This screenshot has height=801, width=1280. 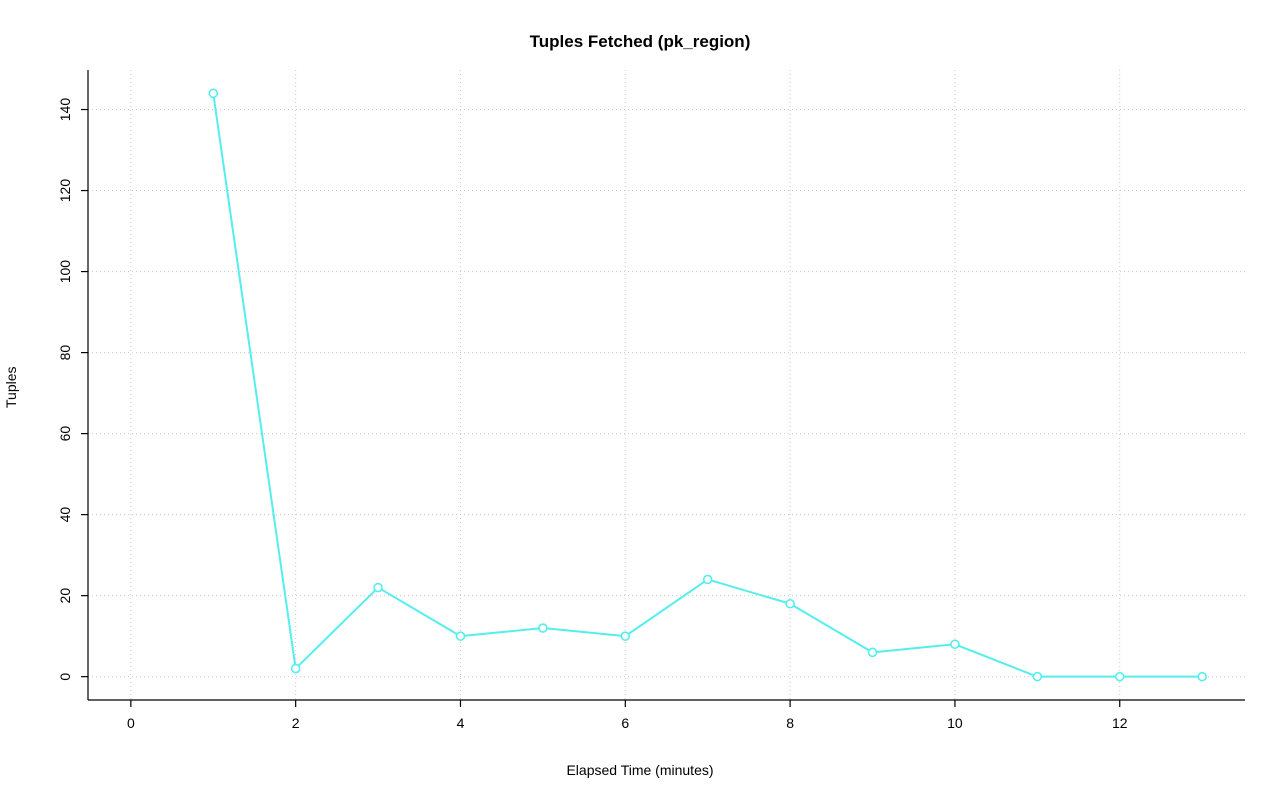 What do you see at coordinates (790, 723) in the screenshot?
I see `x-tick-label: 8` at bounding box center [790, 723].